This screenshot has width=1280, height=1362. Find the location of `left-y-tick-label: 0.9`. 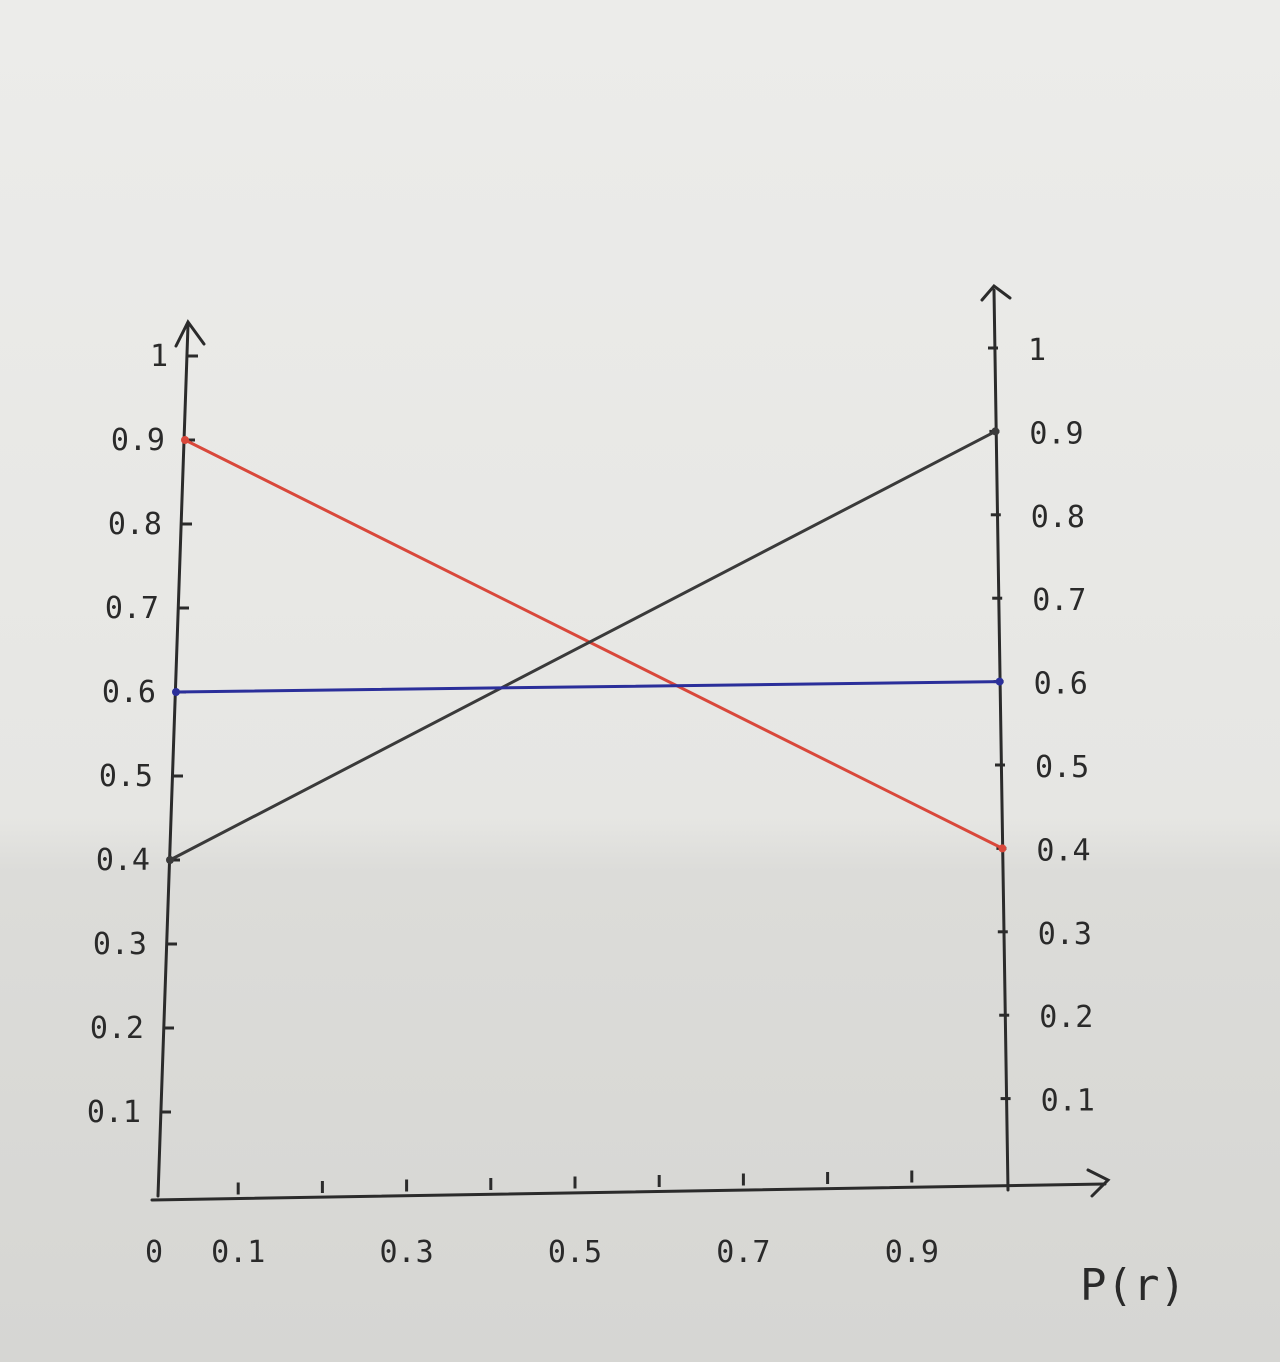

left-y-tick-label: 0.9 is located at coordinates (138, 440).